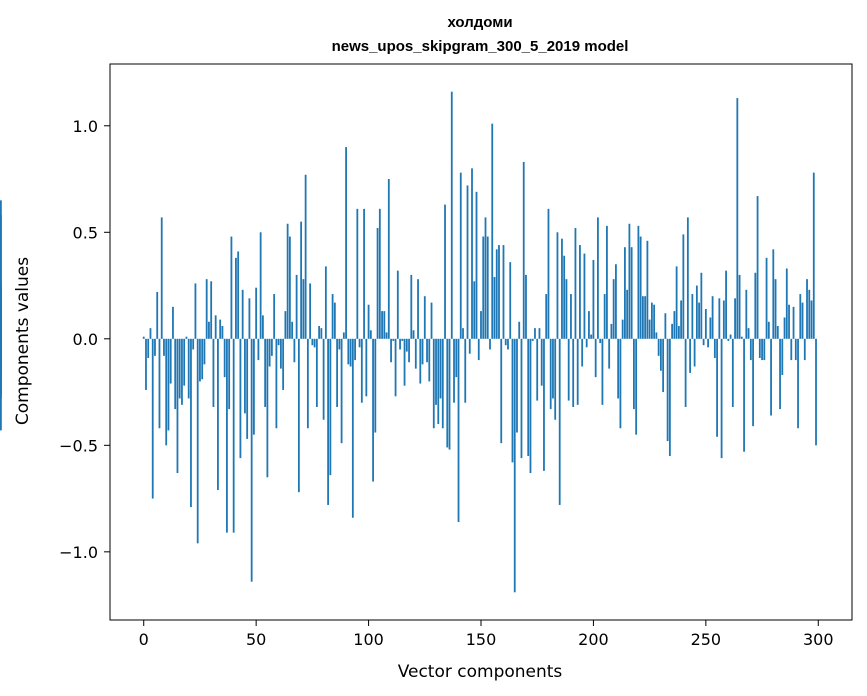 The height and width of the screenshot is (696, 867). What do you see at coordinates (85, 126) in the screenshot?
I see `y-tick-label: 1.0` at bounding box center [85, 126].